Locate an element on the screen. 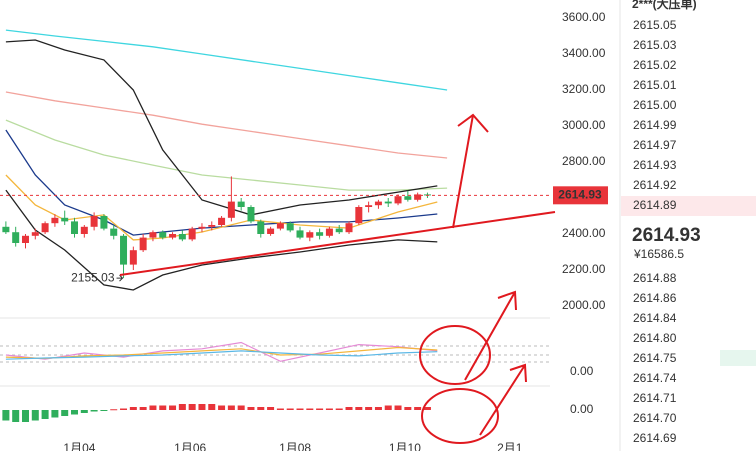 The image size is (756, 451). ask-price: 2615.03 is located at coordinates (655, 45).